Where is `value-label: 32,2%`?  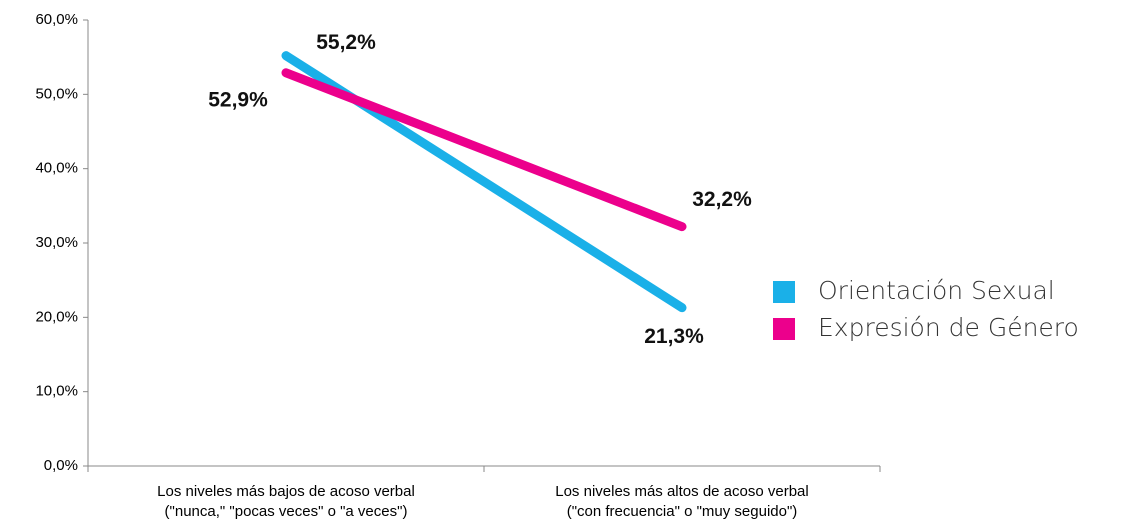 value-label: 32,2% is located at coordinates (722, 199).